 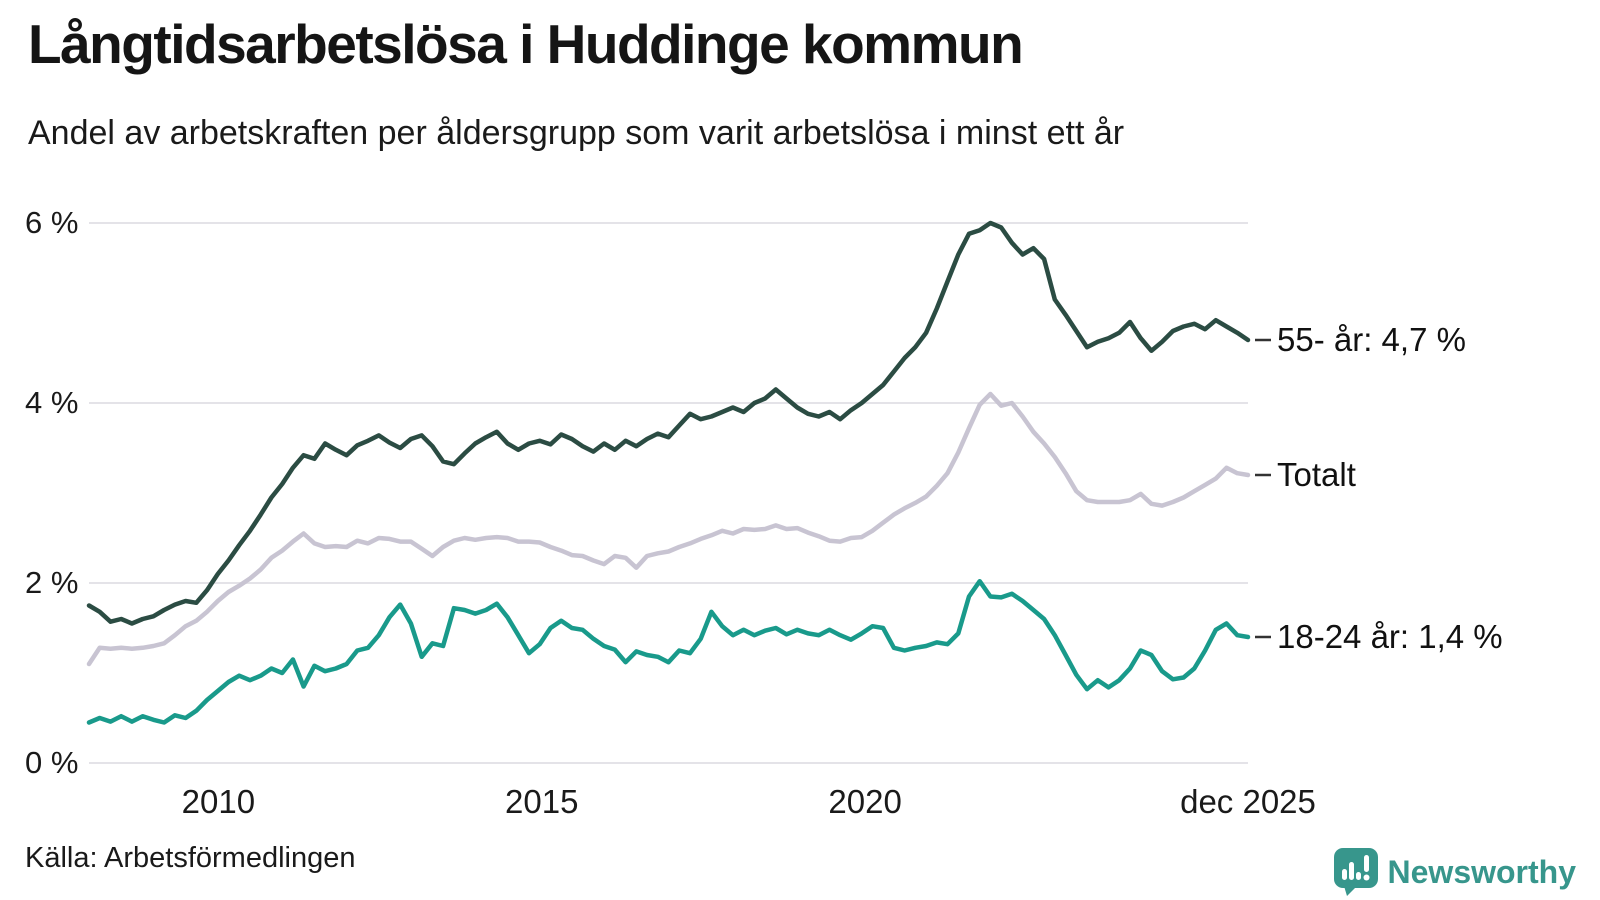 I want to click on page-title: Långtidsarbetslösa i Huddinge kommun, so click(x=526, y=44).